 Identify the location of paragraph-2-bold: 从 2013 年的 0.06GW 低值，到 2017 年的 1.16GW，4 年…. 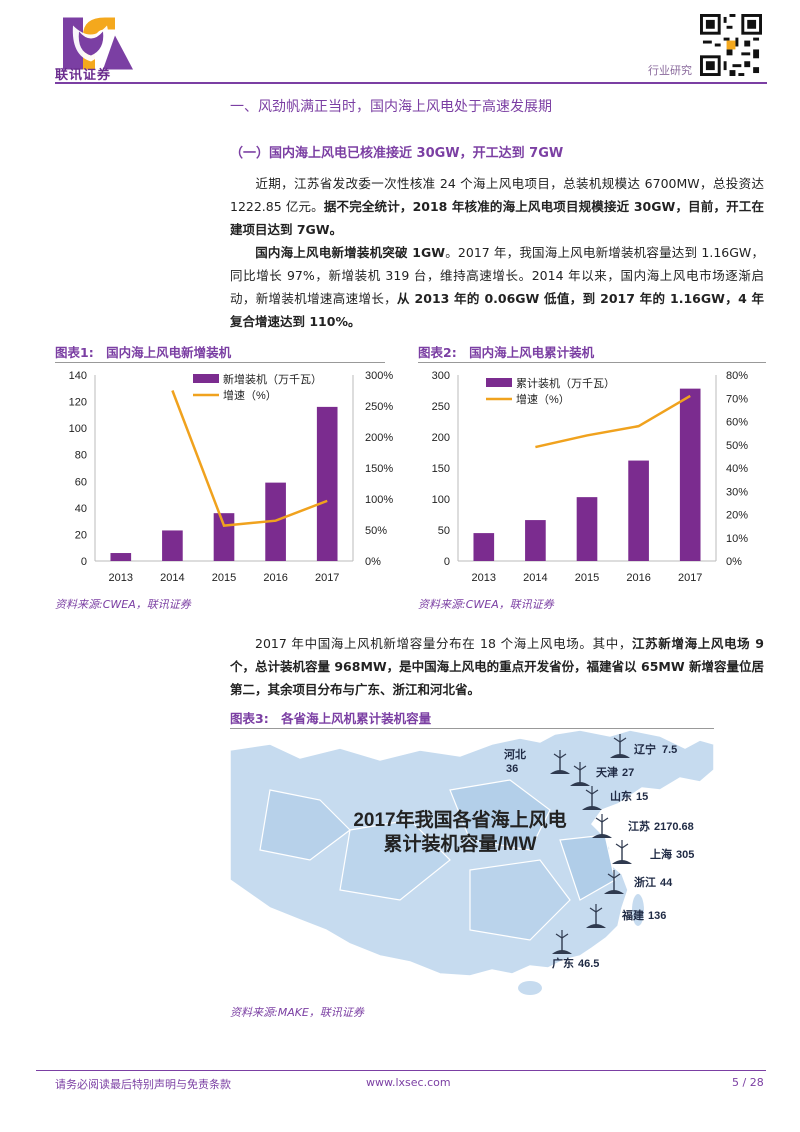
(497, 310).